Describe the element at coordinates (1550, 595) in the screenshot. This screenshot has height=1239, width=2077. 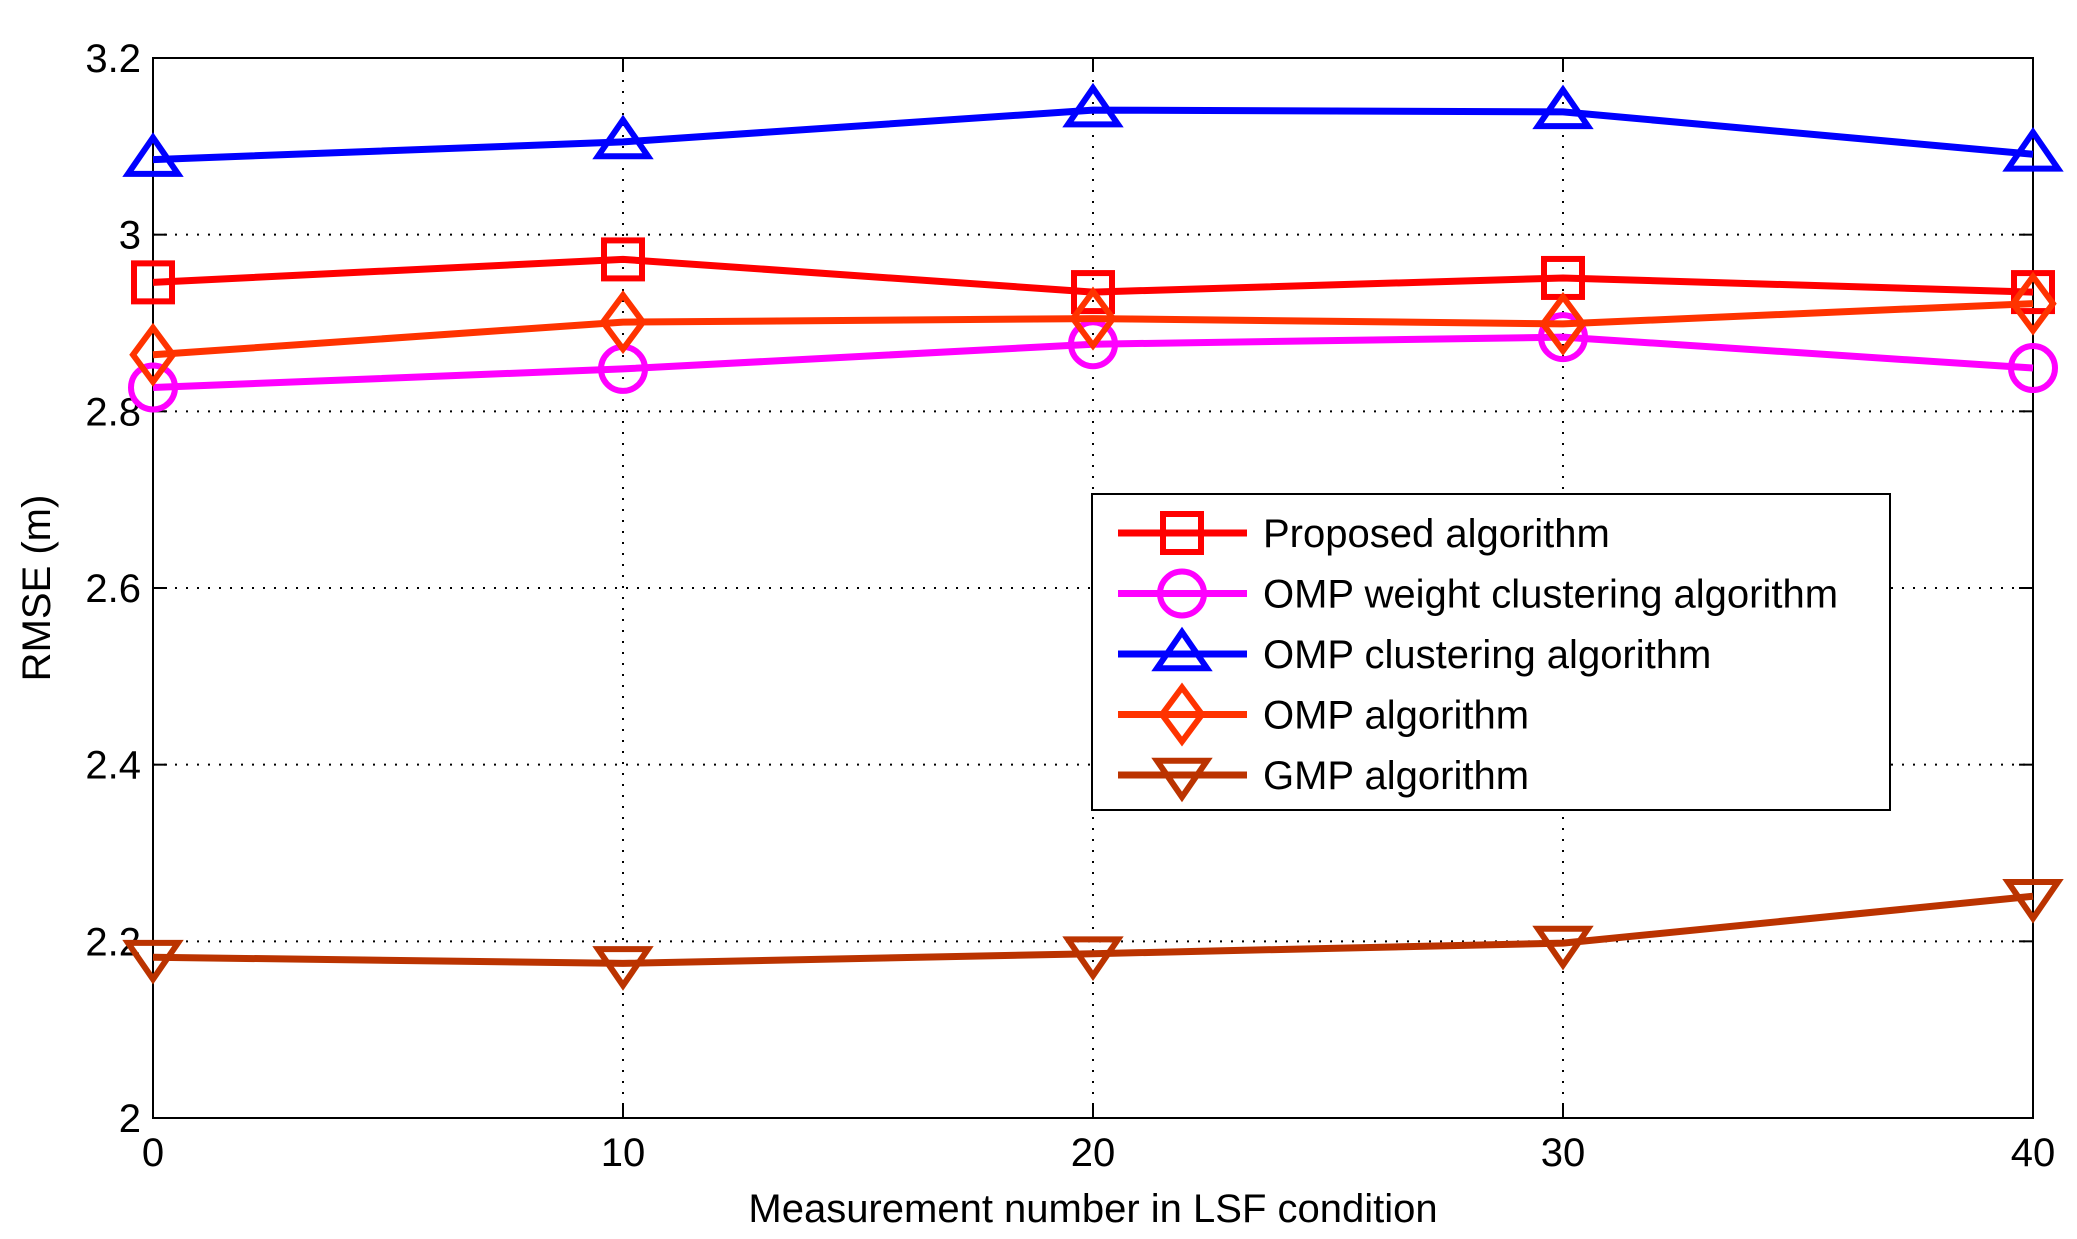
I see `legend-label: OMP weight clustering algorithm` at that location.